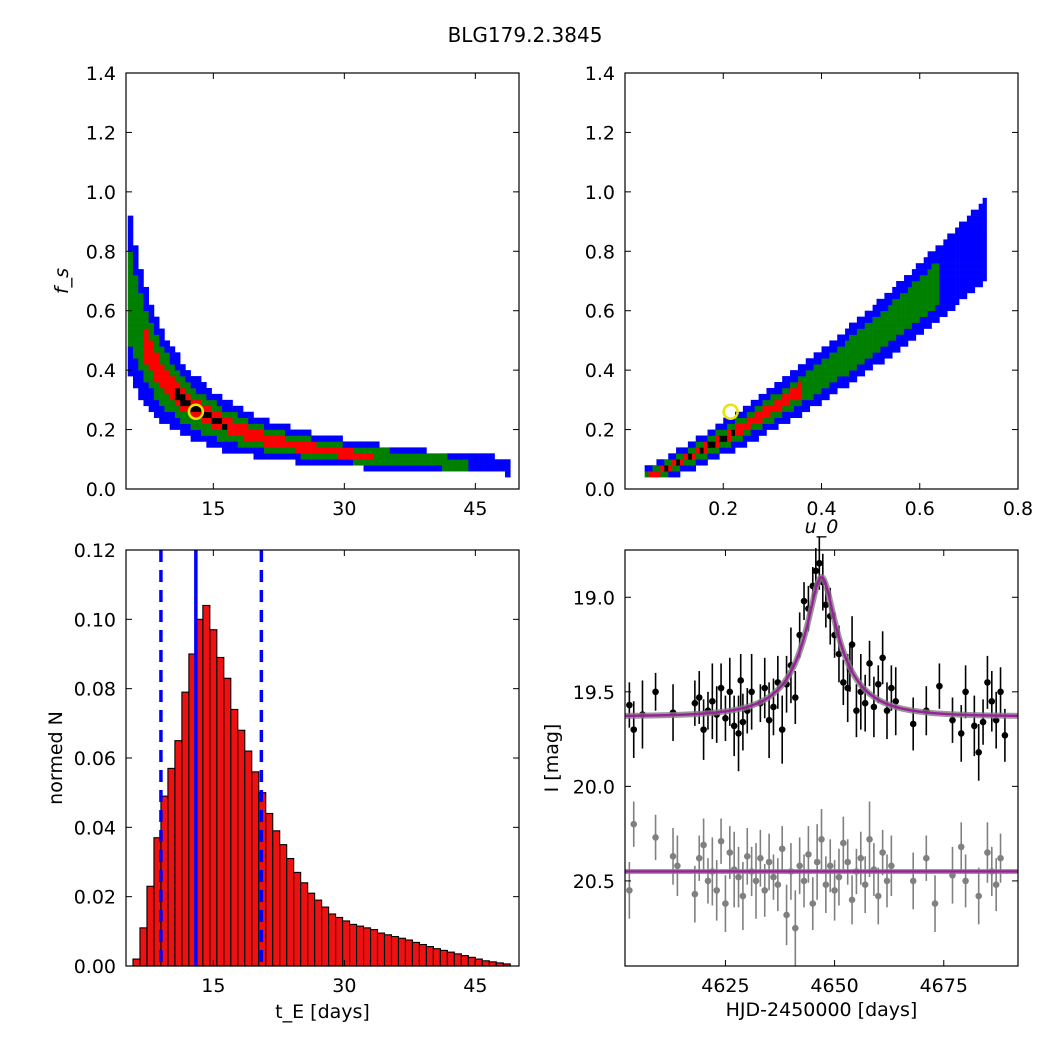 Image resolution: width=1050 pixels, height=1050 pixels. What do you see at coordinates (594, 787) in the screenshot?
I see `y-tick-label: 20.0` at bounding box center [594, 787].